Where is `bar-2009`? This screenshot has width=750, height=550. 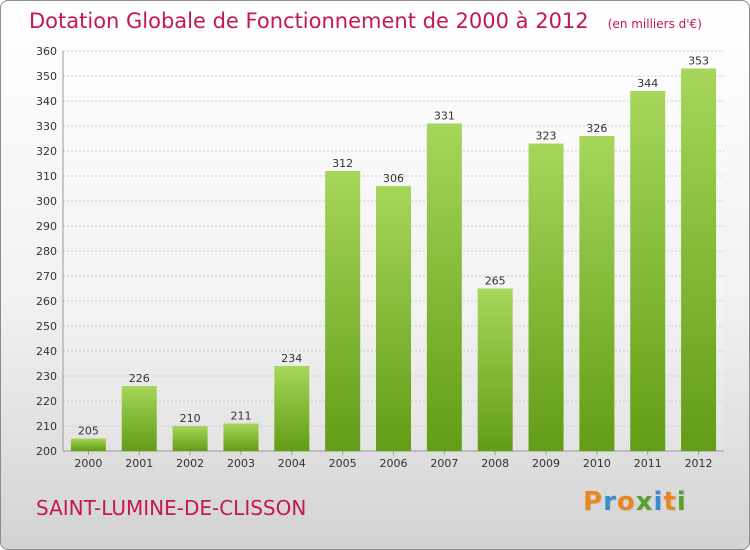 bar-2009 is located at coordinates (546, 297).